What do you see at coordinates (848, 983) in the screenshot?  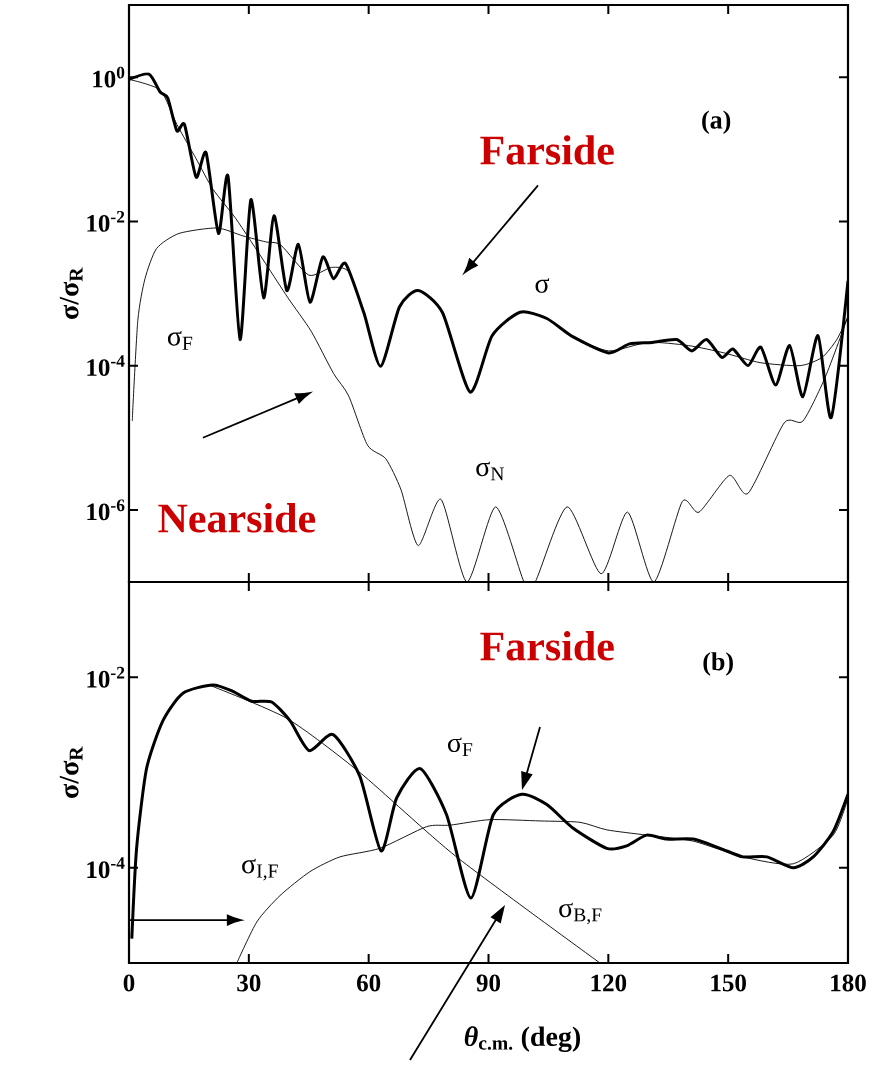 I see `x-tick-label: 180` at bounding box center [848, 983].